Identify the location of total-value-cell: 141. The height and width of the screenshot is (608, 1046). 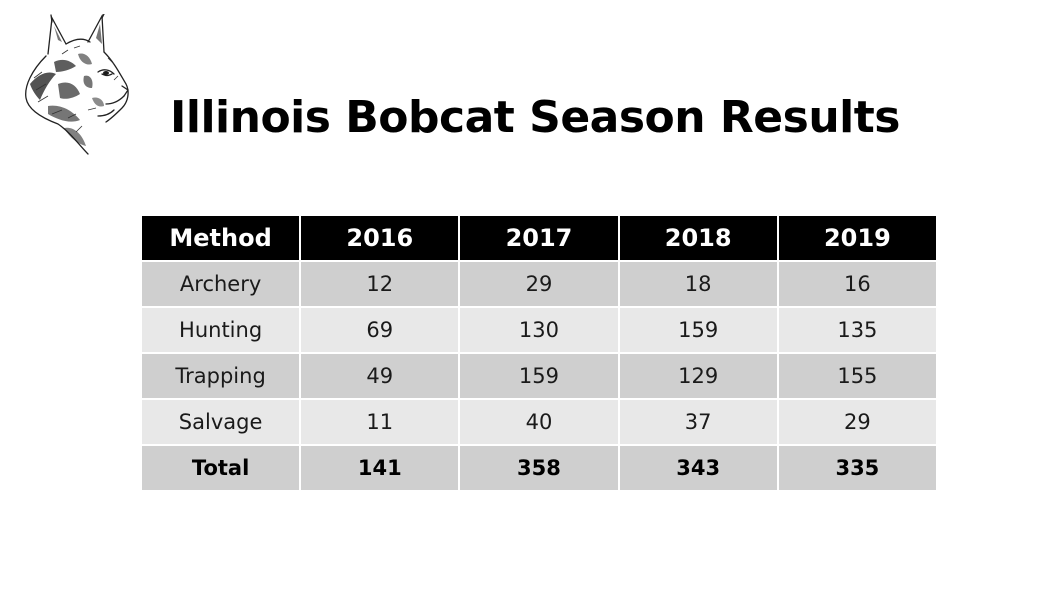
(380, 468).